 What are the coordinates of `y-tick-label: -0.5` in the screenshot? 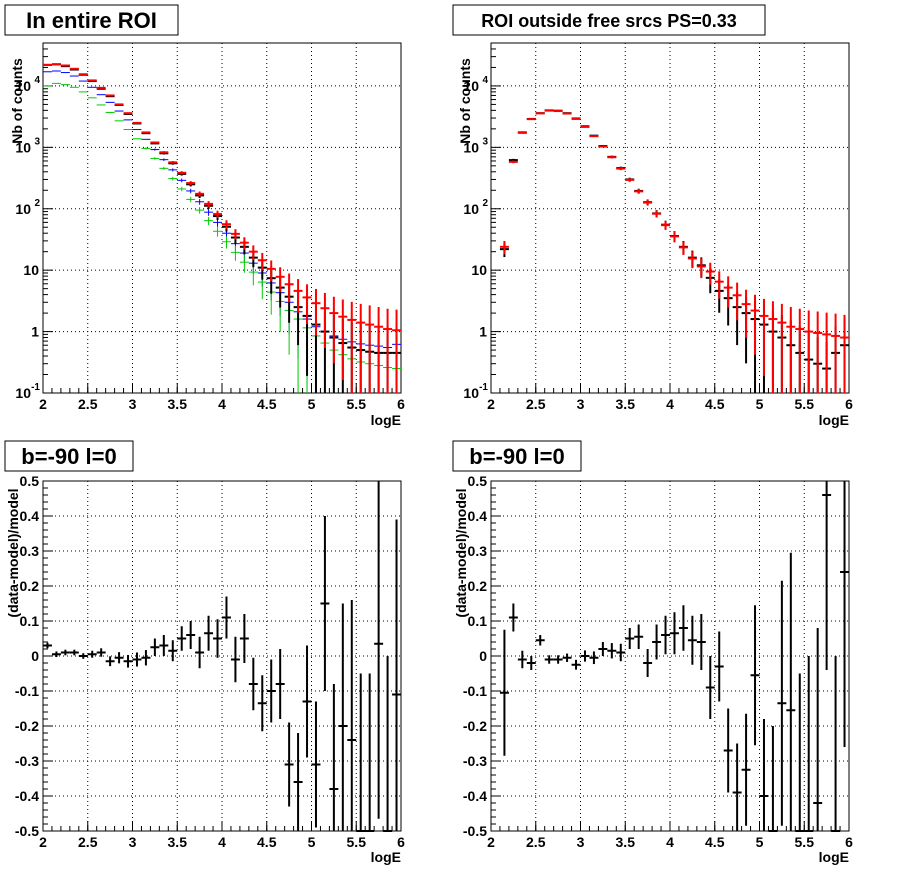 It's located at (27, 831).